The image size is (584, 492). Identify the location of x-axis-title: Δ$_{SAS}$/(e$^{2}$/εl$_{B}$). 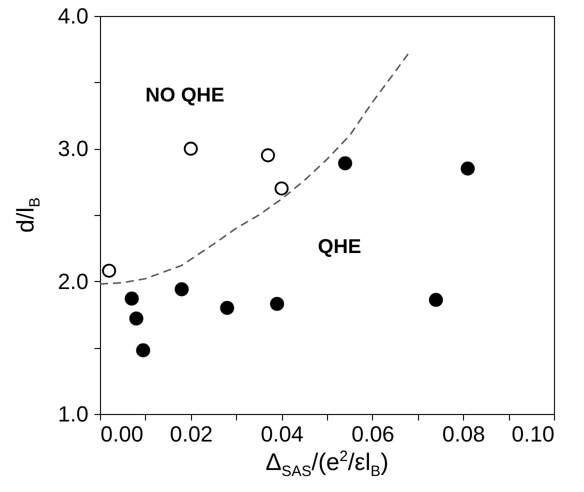
(327, 464).